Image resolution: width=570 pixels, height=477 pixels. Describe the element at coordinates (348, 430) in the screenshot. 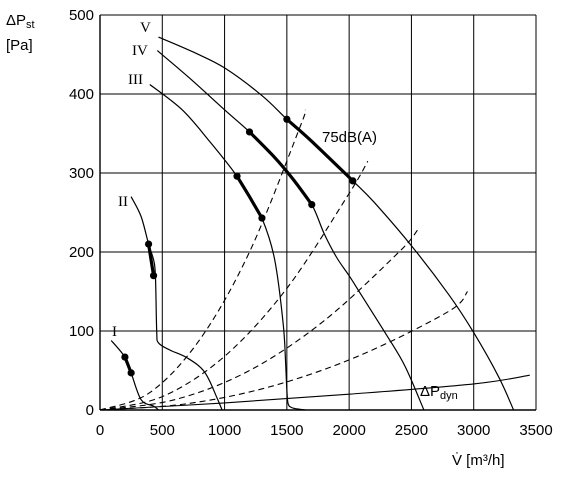

I see `x-tick-label-2000: 2000` at that location.